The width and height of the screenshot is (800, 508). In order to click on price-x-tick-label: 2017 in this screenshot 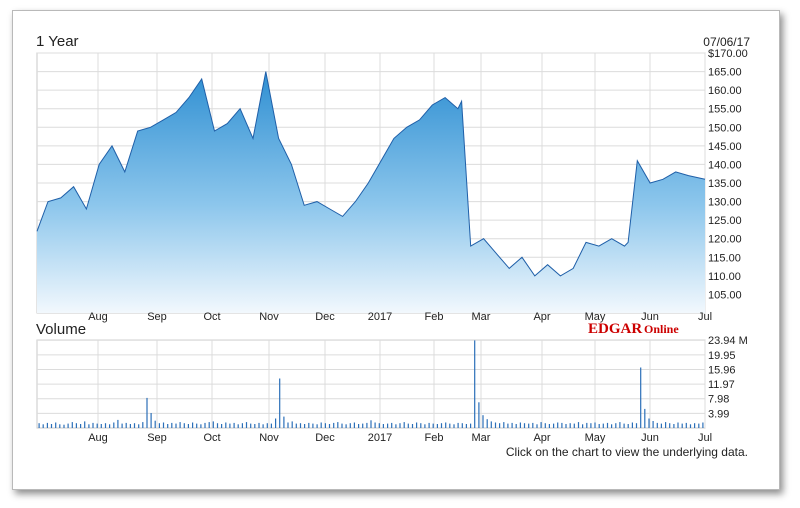, I will do `click(380, 317)`.